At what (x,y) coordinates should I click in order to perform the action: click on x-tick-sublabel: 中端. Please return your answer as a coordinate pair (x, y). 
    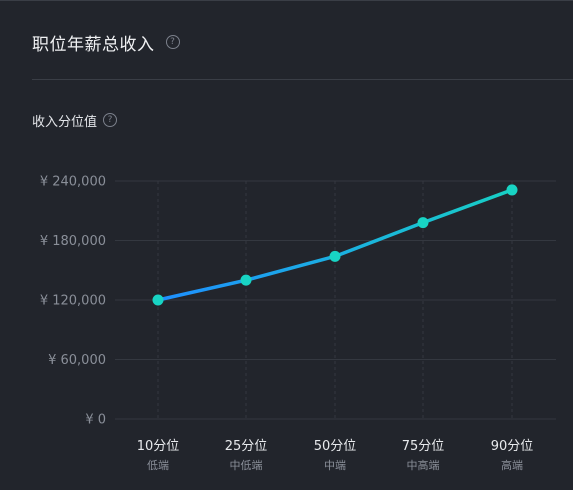
    Looking at the image, I should click on (335, 465).